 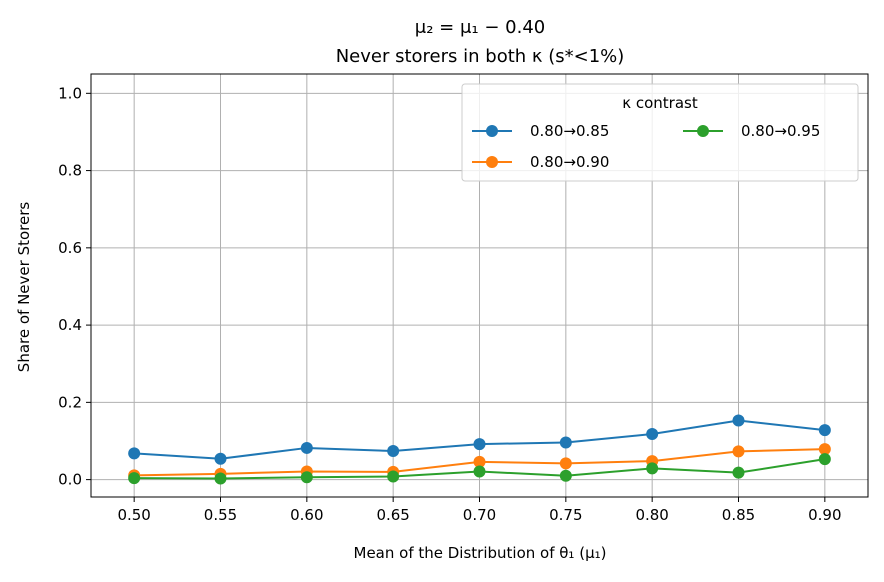 I want to click on legend-box, so click(x=660, y=132).